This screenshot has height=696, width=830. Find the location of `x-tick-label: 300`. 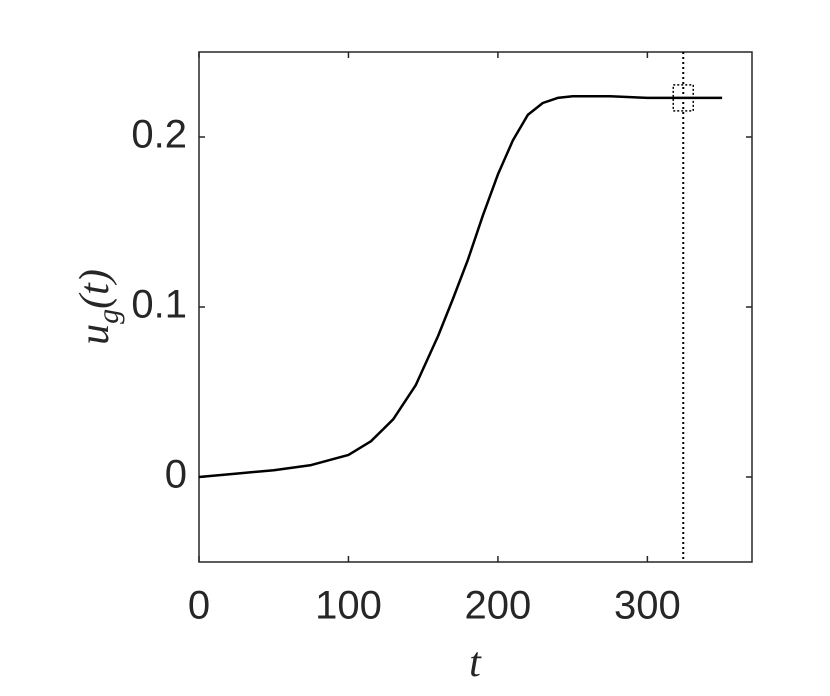

x-tick-label: 300 is located at coordinates (647, 606).